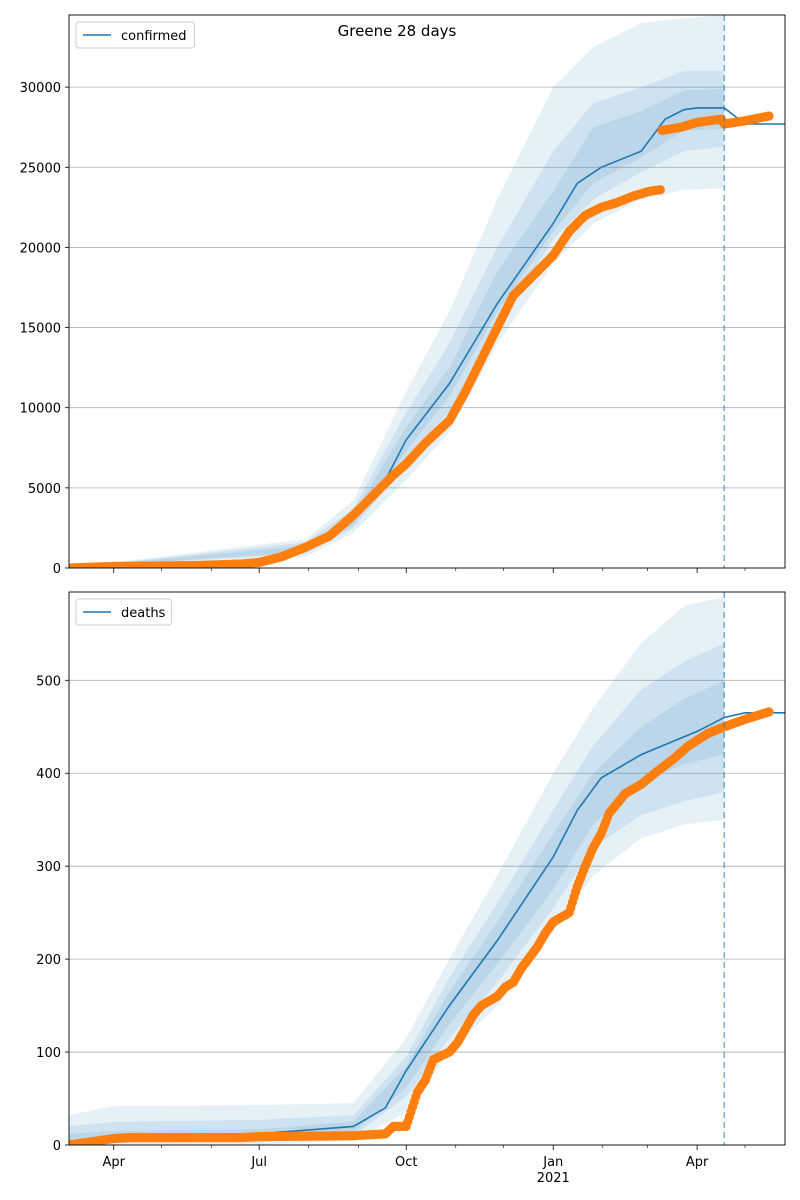 The width and height of the screenshot is (800, 1200). What do you see at coordinates (40, 168) in the screenshot?
I see `y-tick-label: 25000` at bounding box center [40, 168].